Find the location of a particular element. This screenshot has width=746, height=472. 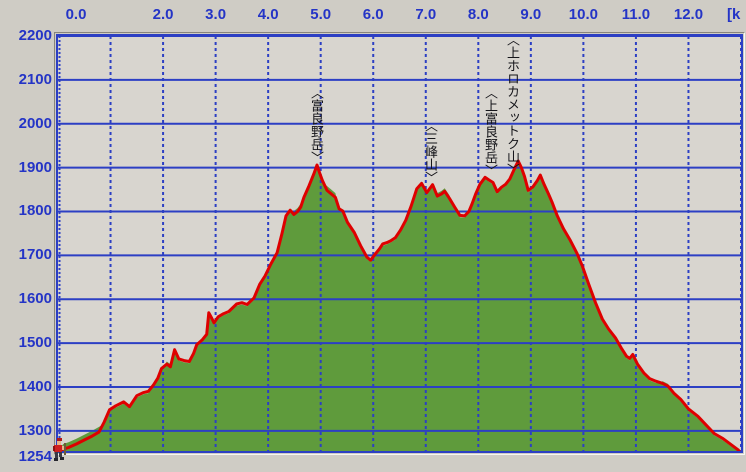

peak-label: 〈上富良野岳〉 is located at coordinates (490, 131).